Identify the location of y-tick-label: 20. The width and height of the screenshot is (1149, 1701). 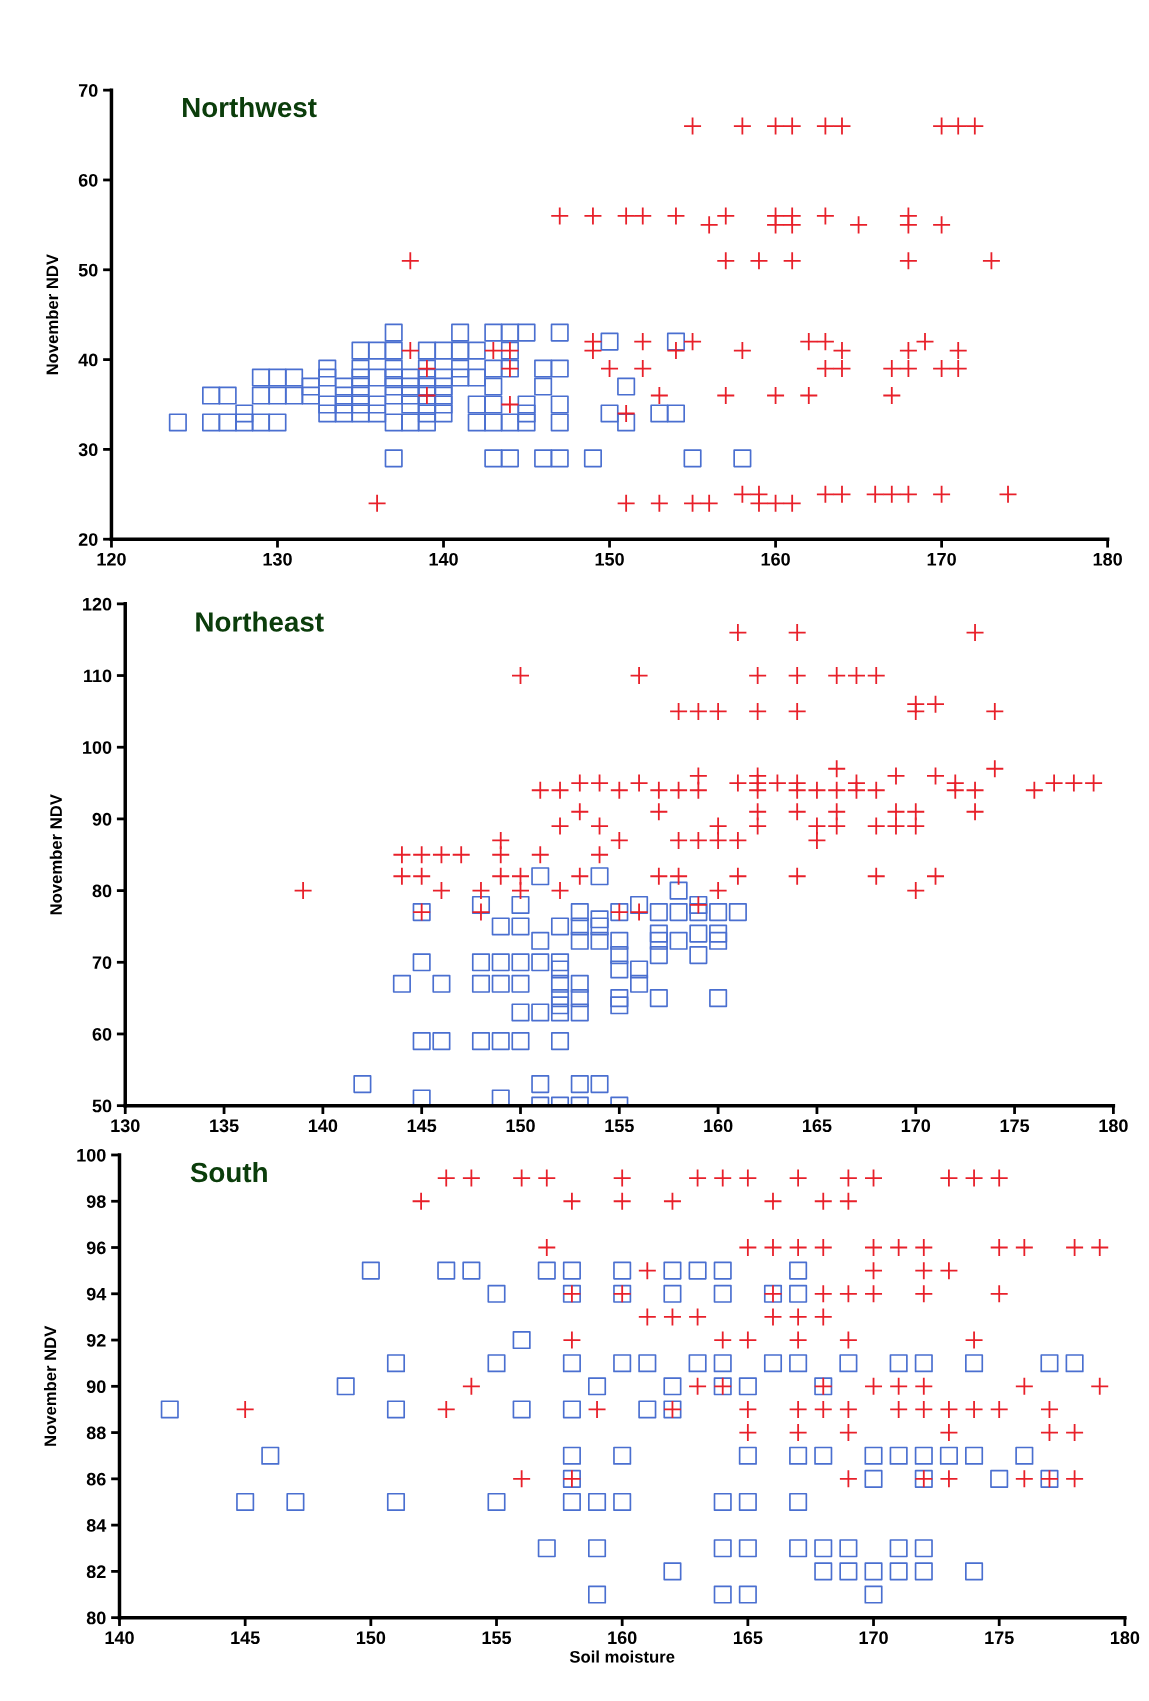
(88, 539).